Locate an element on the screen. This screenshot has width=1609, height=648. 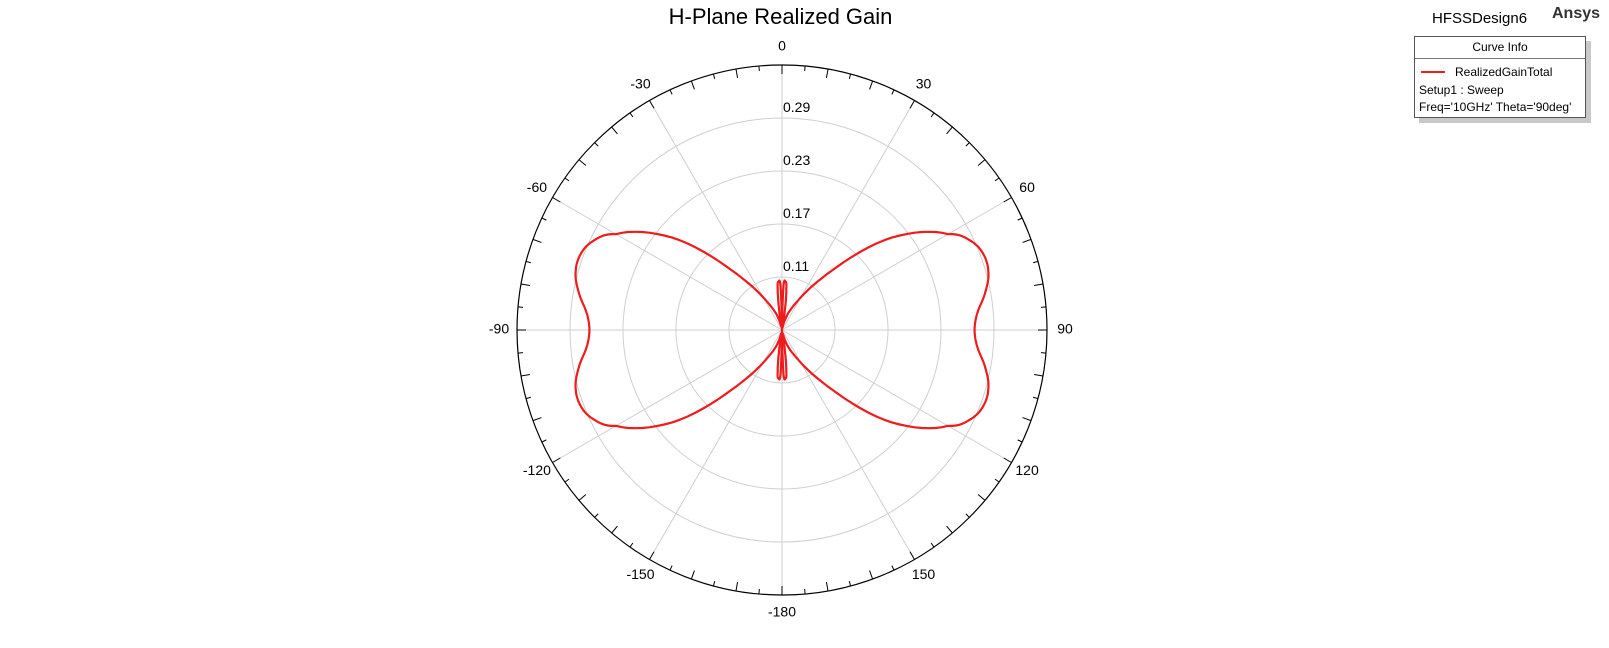
angle-tick-label: -120 is located at coordinates (537, 470).